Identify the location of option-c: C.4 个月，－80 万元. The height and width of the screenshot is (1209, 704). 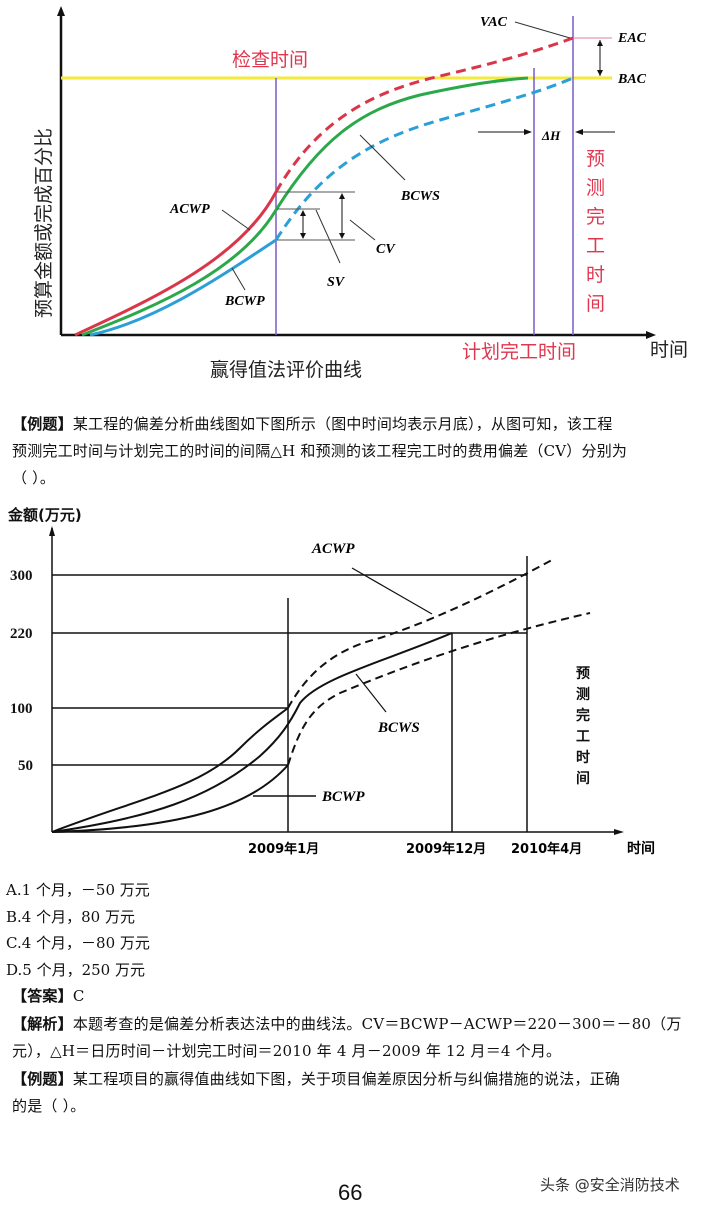
(78, 943).